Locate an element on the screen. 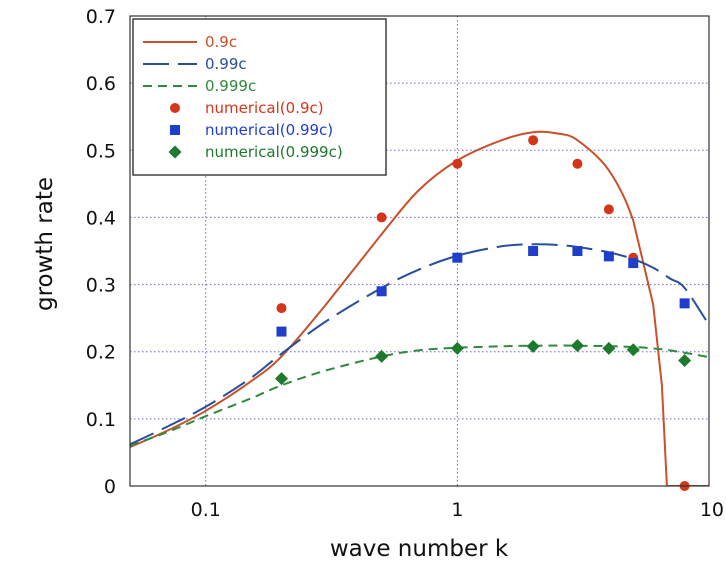 The width and height of the screenshot is (726, 568). y-tick-label: 0.2 is located at coordinates (101, 353).